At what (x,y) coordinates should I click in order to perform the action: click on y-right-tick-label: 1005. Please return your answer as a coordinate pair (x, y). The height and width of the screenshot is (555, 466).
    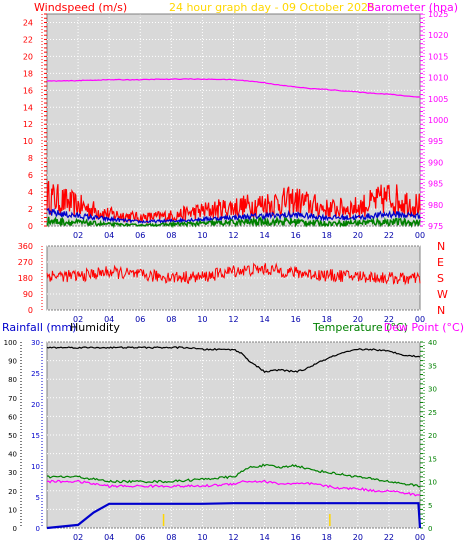
    Looking at the image, I should click on (438, 99).